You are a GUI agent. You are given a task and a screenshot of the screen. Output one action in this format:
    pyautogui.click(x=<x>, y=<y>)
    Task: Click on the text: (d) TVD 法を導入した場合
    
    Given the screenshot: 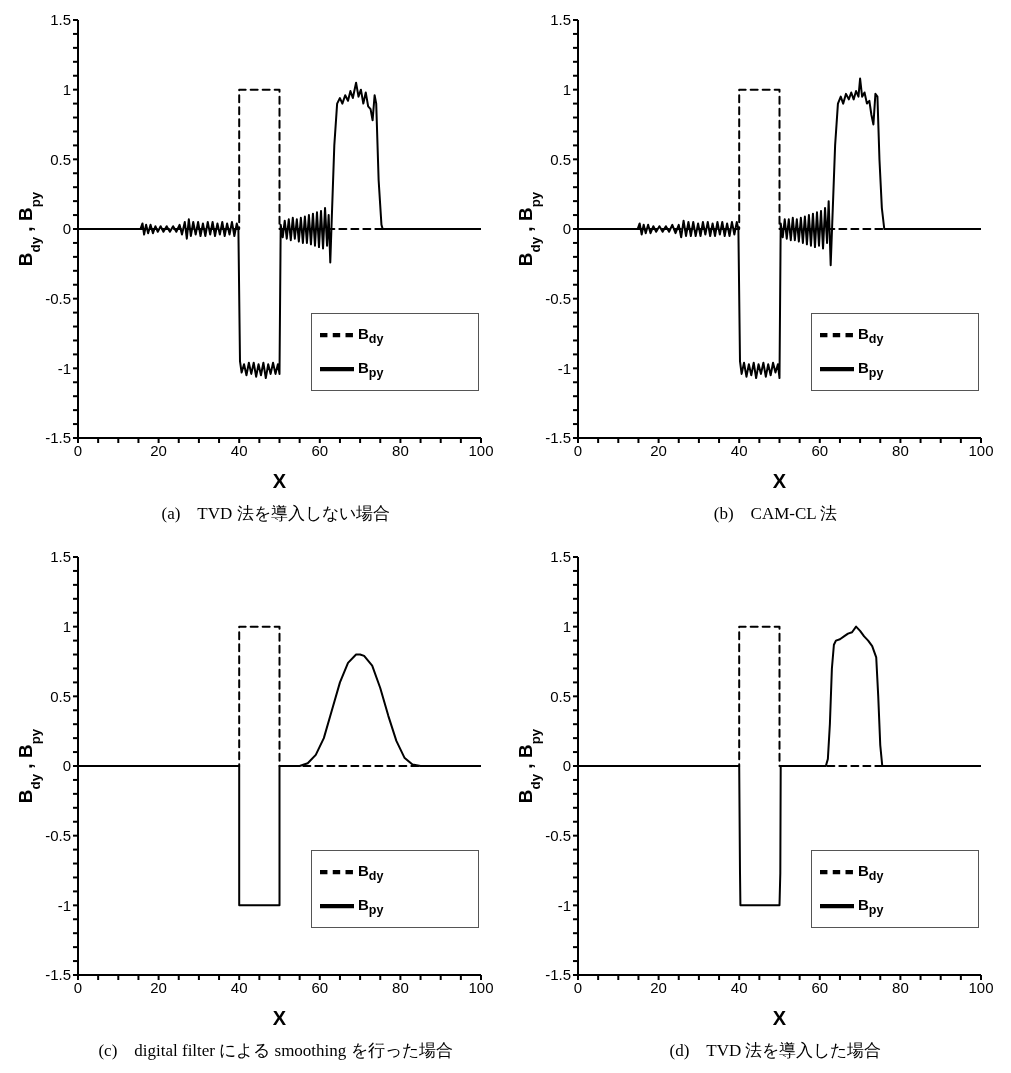 What is the action you would take?
    pyautogui.click(x=775, y=1051)
    